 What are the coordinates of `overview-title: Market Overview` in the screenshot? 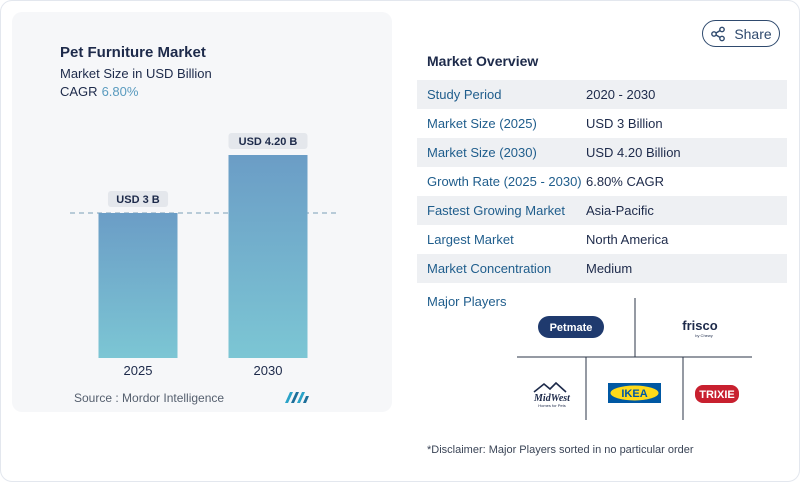 It's located at (483, 61).